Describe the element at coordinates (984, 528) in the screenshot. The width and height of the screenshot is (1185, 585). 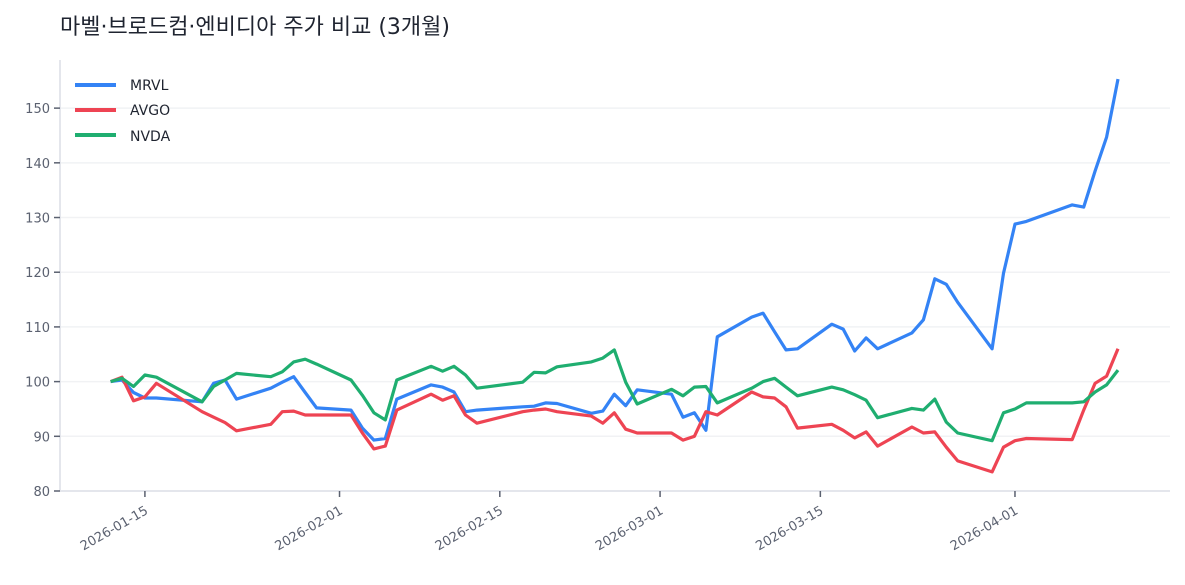
I see `x-tick-label: 2026-04-01` at that location.